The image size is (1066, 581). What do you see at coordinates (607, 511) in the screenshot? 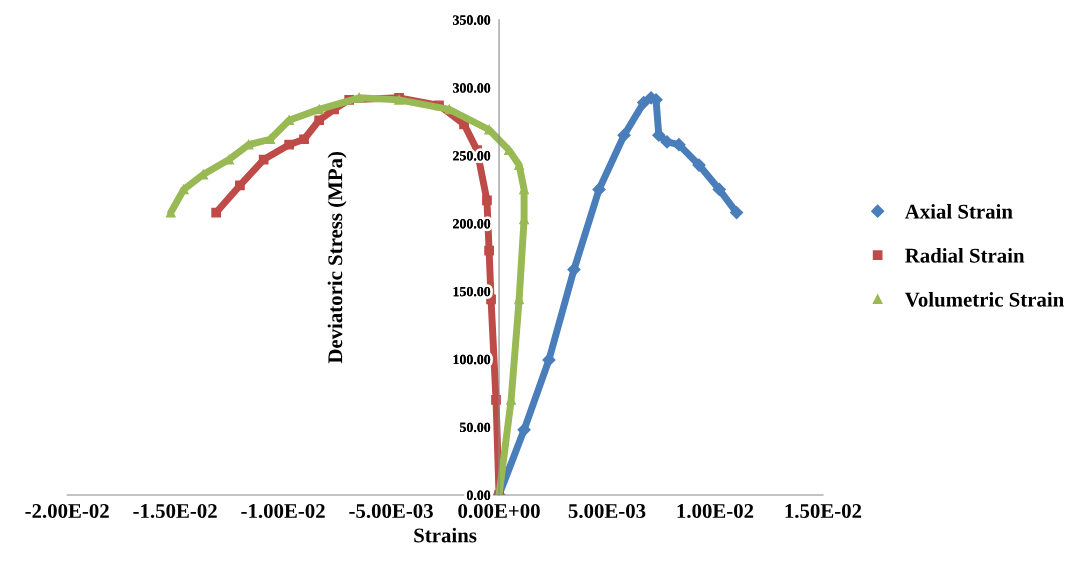
I see `x-tick-label: 5.00E-03` at bounding box center [607, 511].